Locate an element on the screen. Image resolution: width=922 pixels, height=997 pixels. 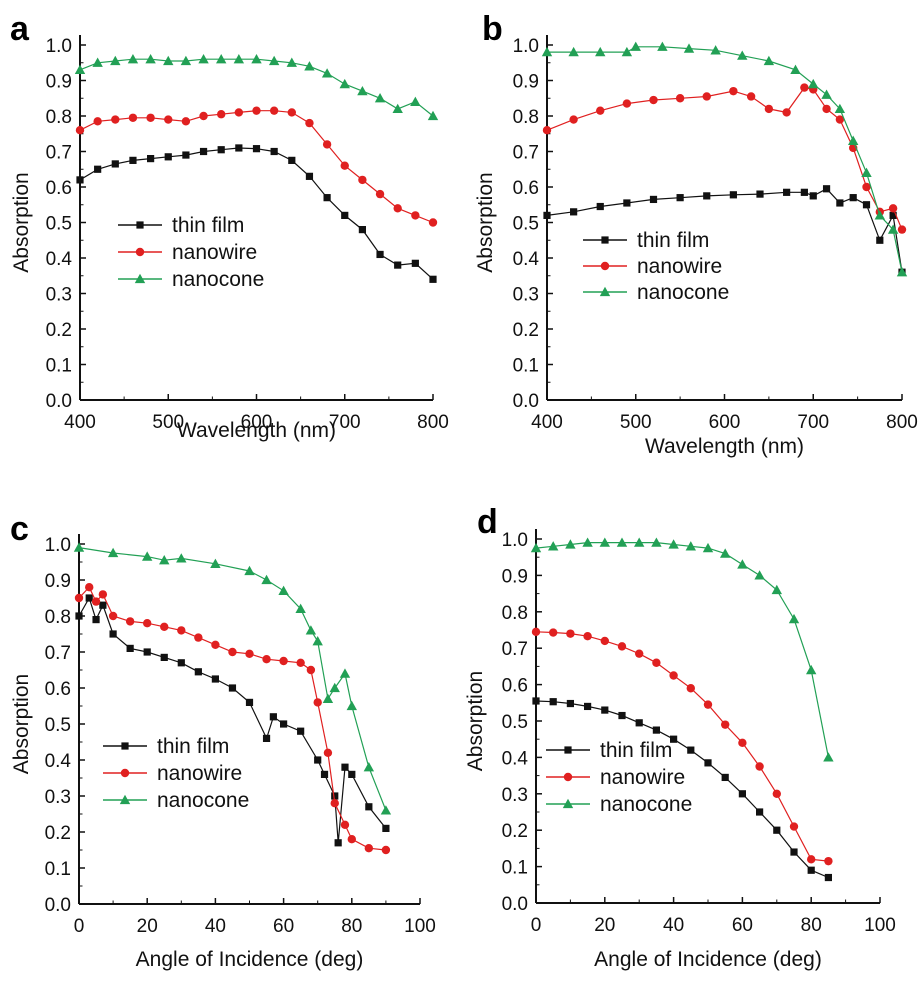
y-tick-label: 0.7 is located at coordinates (515, 649).